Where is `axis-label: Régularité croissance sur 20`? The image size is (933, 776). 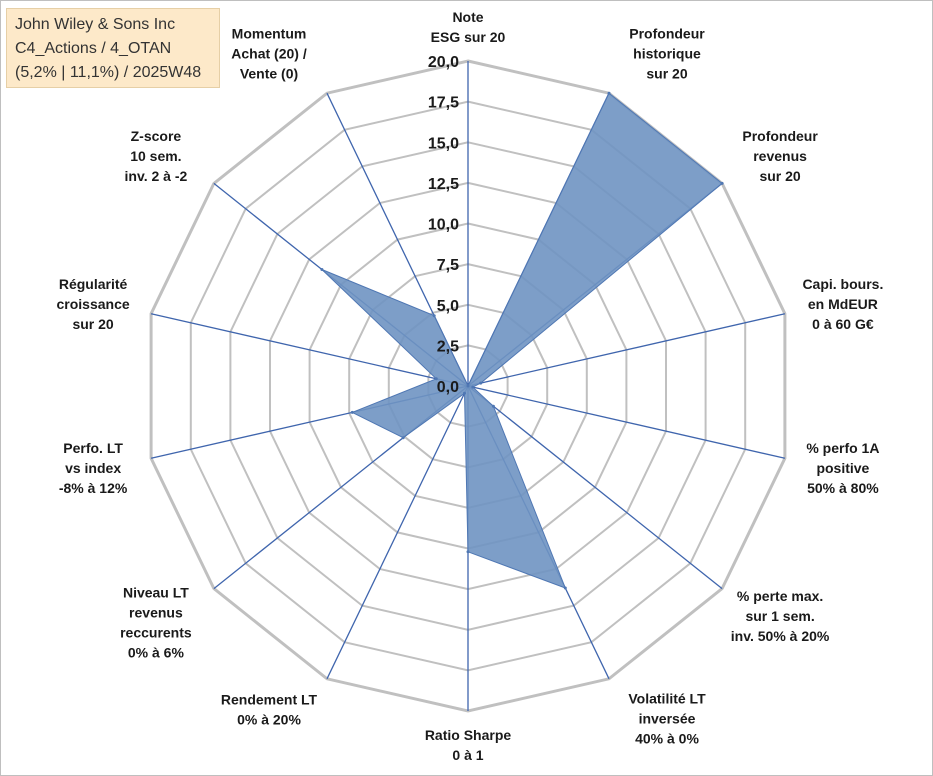 axis-label: Régularité croissance sur 20 is located at coordinates (93, 304).